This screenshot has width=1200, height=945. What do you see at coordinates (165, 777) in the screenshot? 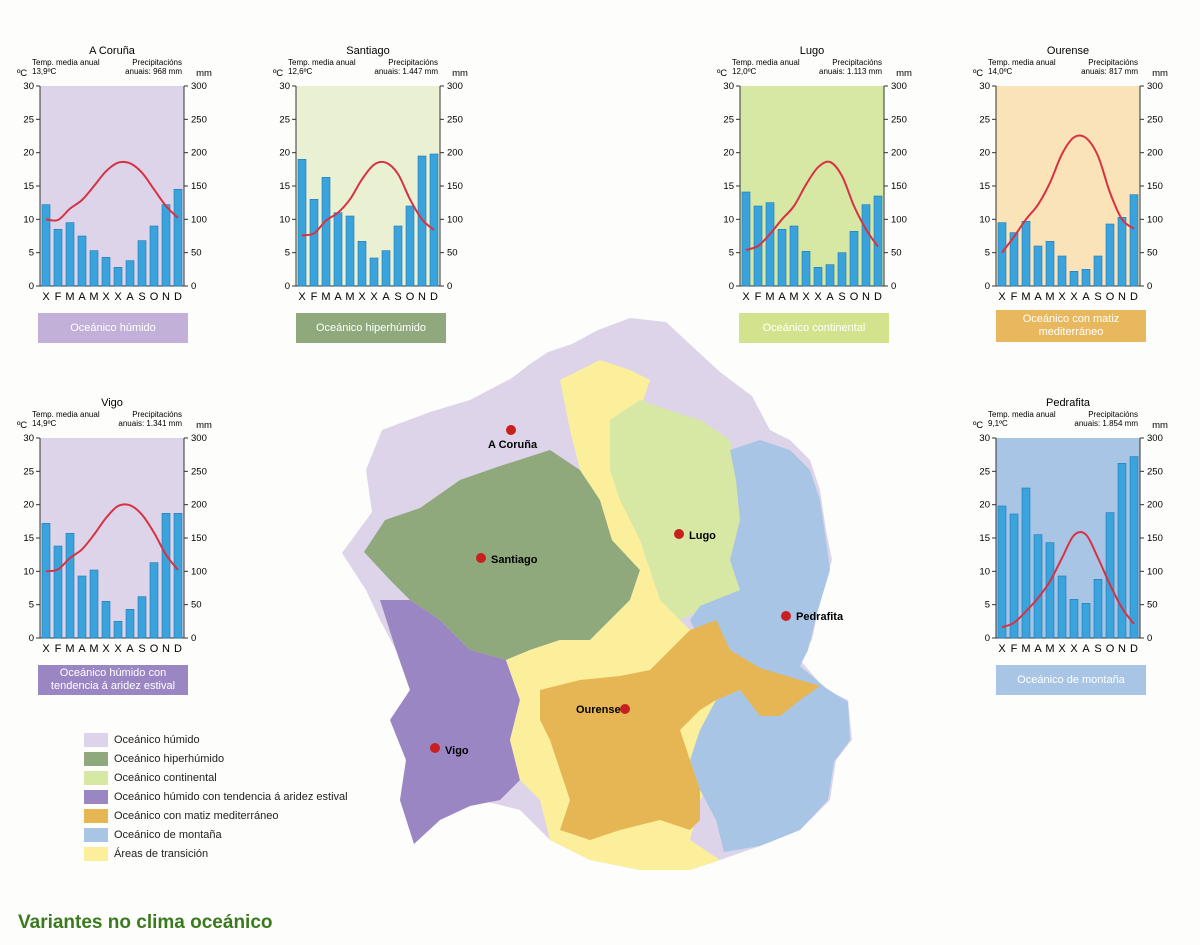
I see `legend-label: Oceánico continental` at bounding box center [165, 777].